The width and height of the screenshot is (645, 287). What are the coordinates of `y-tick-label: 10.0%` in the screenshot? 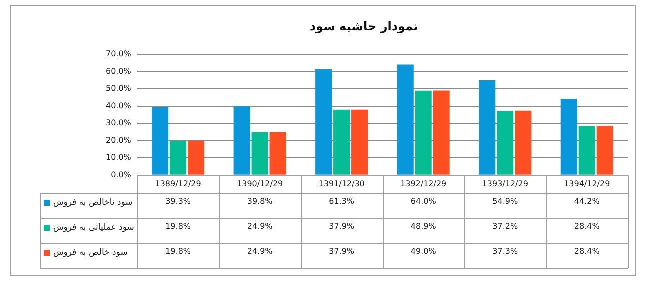 It's located at (119, 157).